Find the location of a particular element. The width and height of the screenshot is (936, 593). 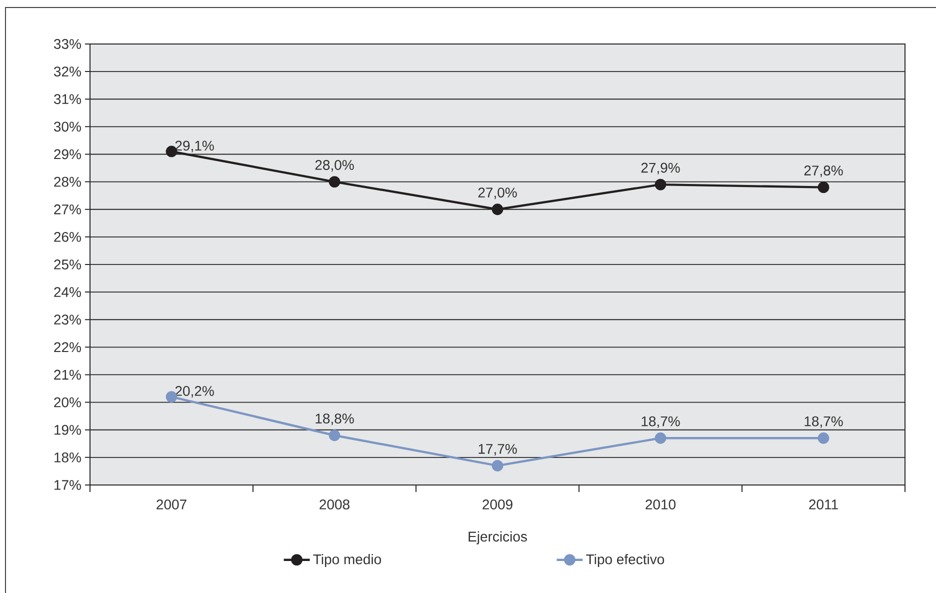

x-tick-label: 2007 is located at coordinates (171, 505).